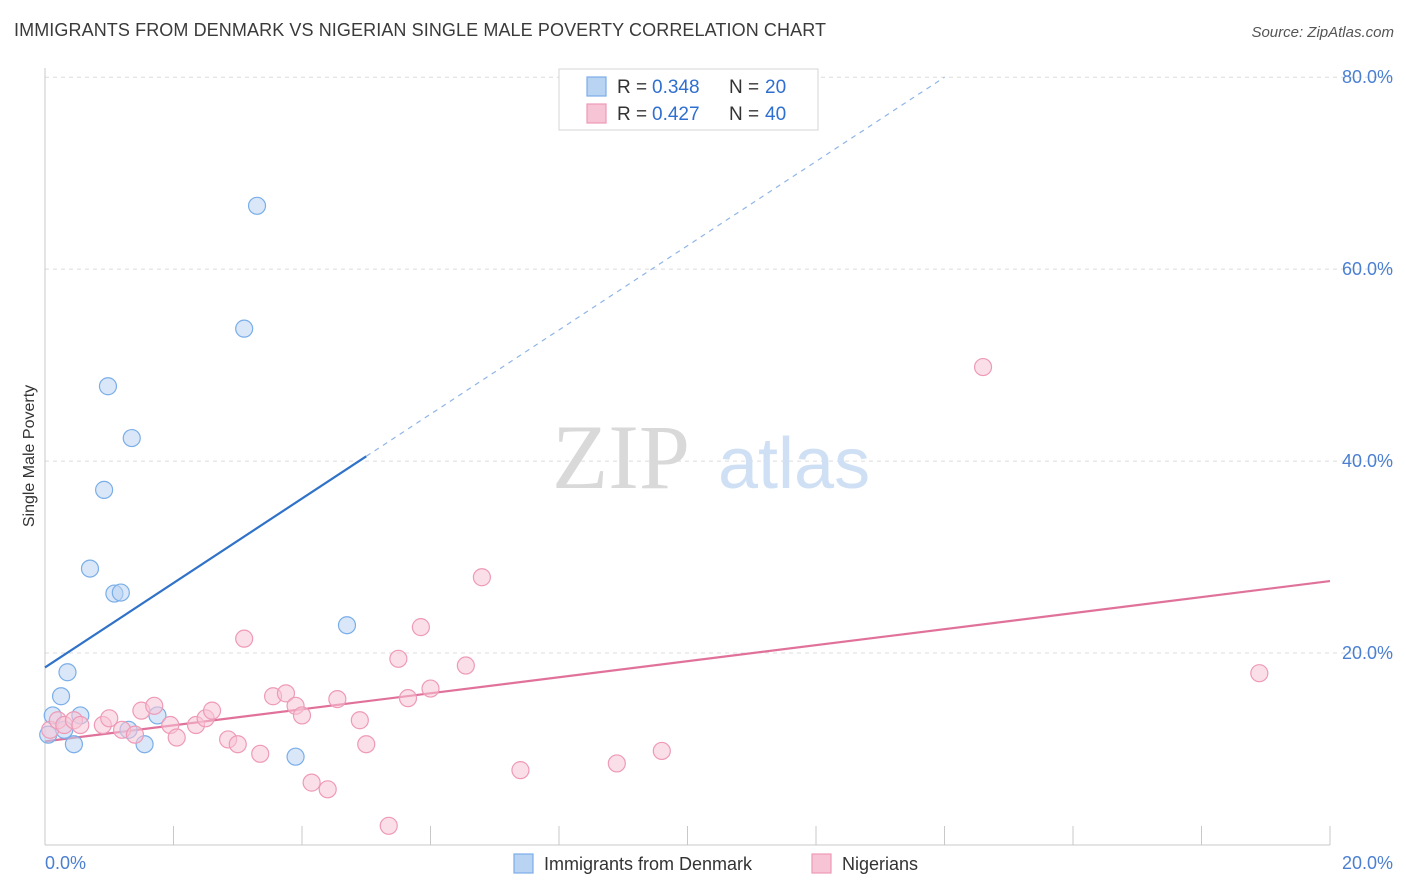  I want to click on y-tick-label: 40.0%, so click(1367, 461).